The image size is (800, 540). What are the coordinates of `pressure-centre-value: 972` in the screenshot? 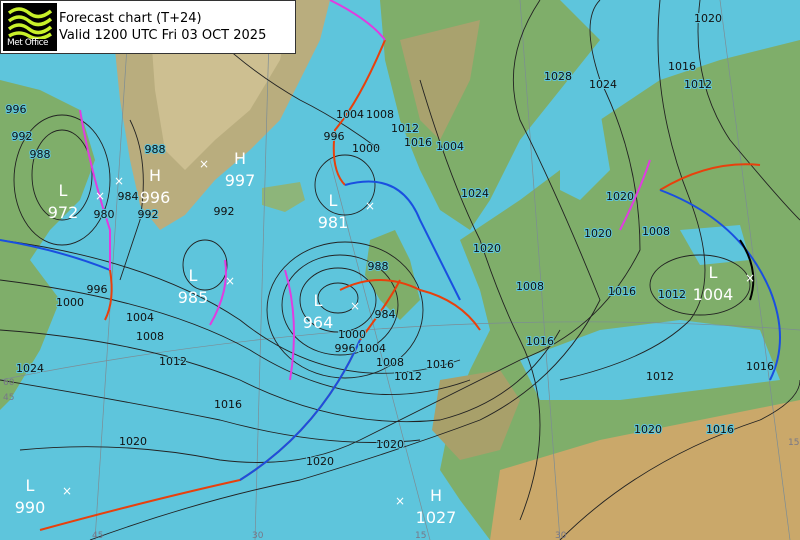 It's located at (63, 212).